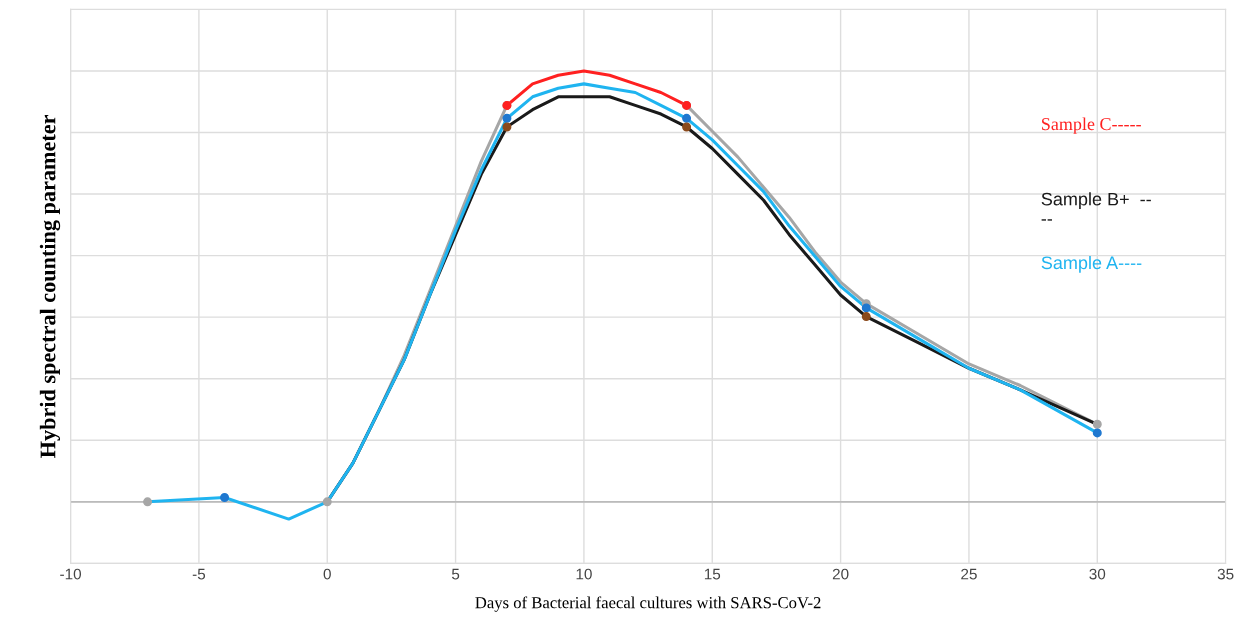 This screenshot has height=626, width=1238. I want to click on x-tick-label: 0, so click(327, 574).